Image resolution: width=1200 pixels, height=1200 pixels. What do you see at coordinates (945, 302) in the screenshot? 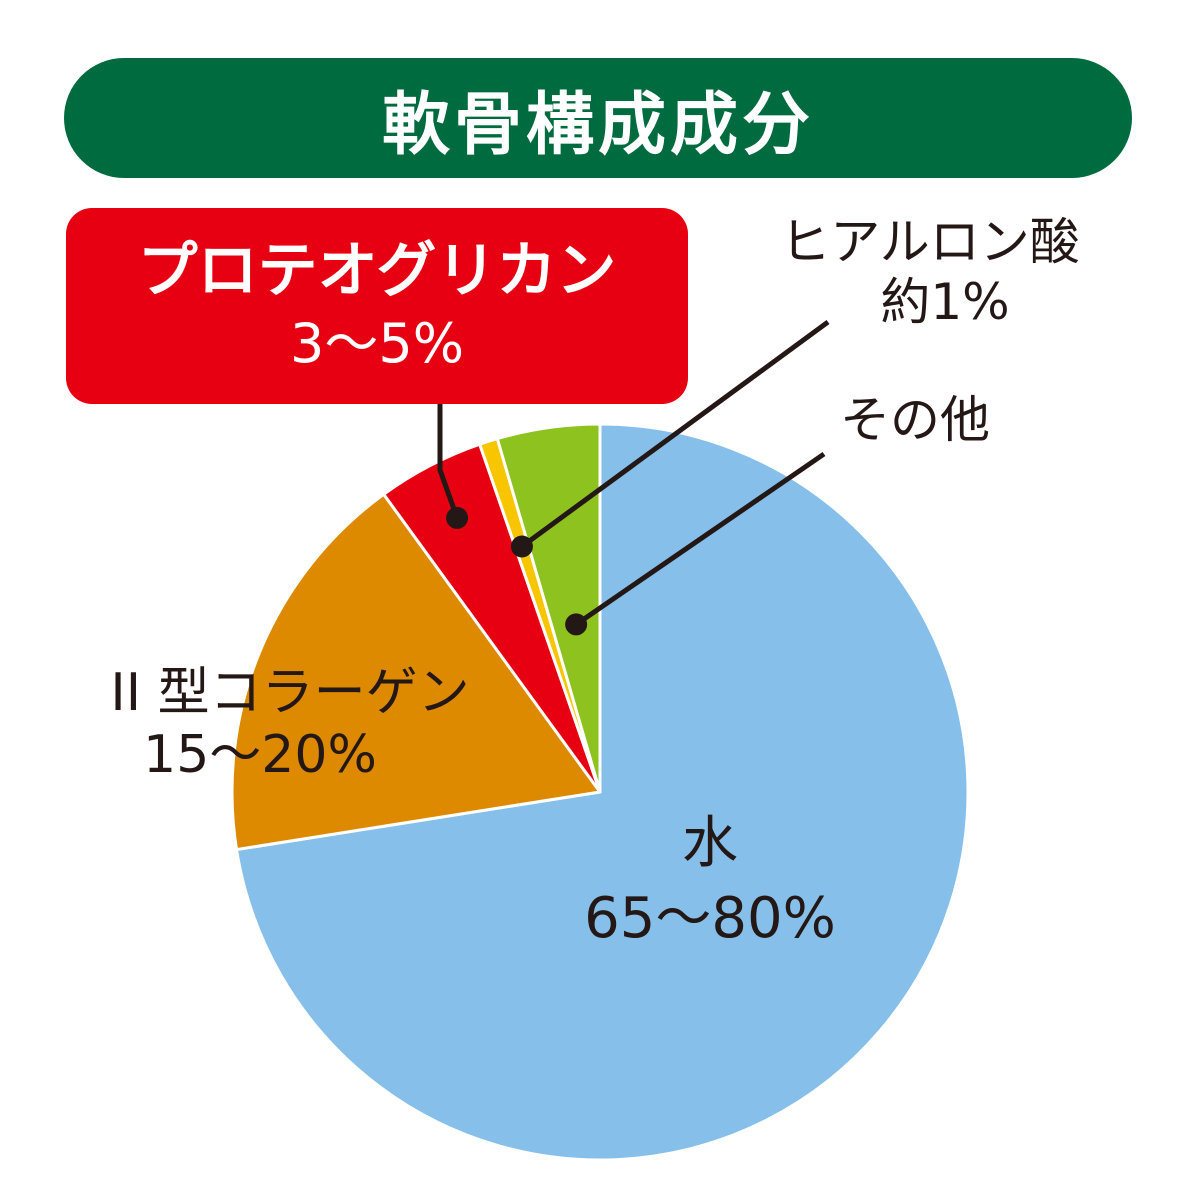
I see `label-hyaluronic-acid-range: 約1%` at bounding box center [945, 302].